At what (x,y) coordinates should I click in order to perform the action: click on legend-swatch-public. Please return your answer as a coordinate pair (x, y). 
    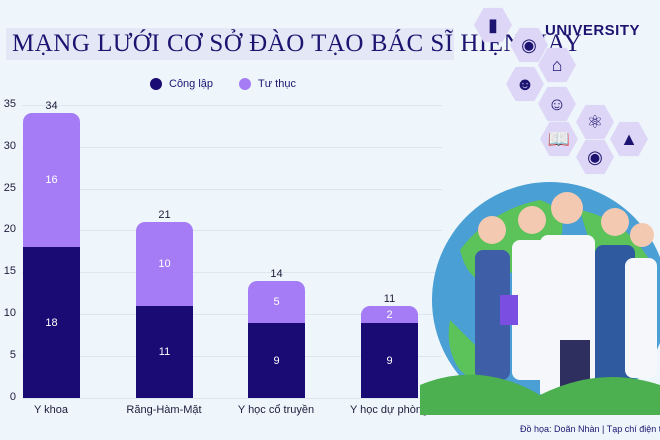
    Looking at the image, I should click on (156, 84).